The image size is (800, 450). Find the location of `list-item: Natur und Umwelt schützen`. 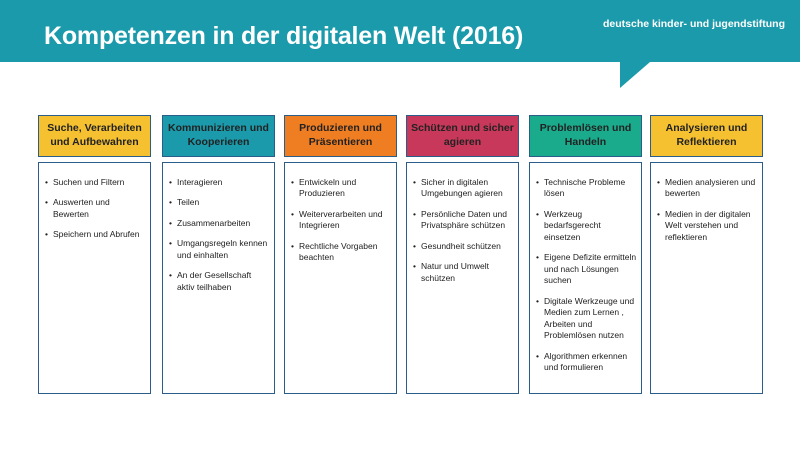

list-item: Natur und Umwelt schützen is located at coordinates (463, 272).